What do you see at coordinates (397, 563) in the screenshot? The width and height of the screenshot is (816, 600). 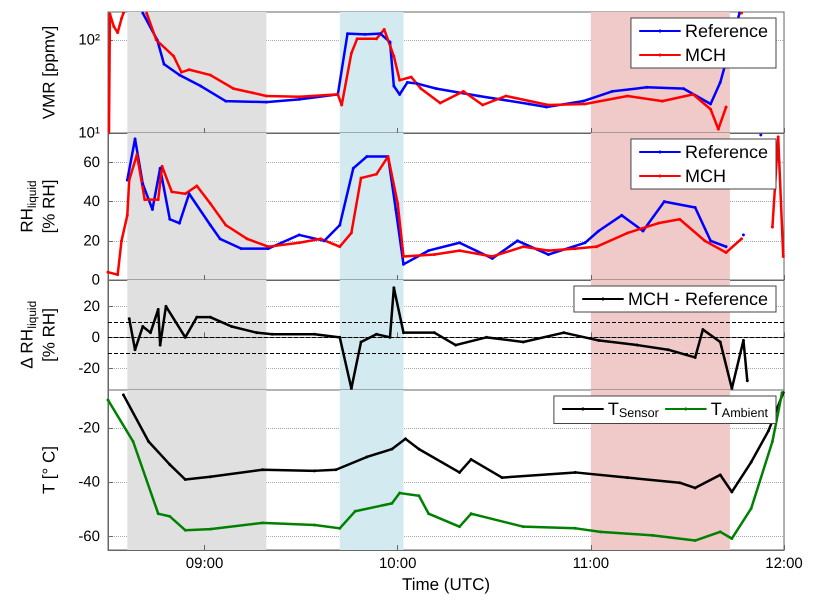 I see `x-tick-label: 10:00` at bounding box center [397, 563].